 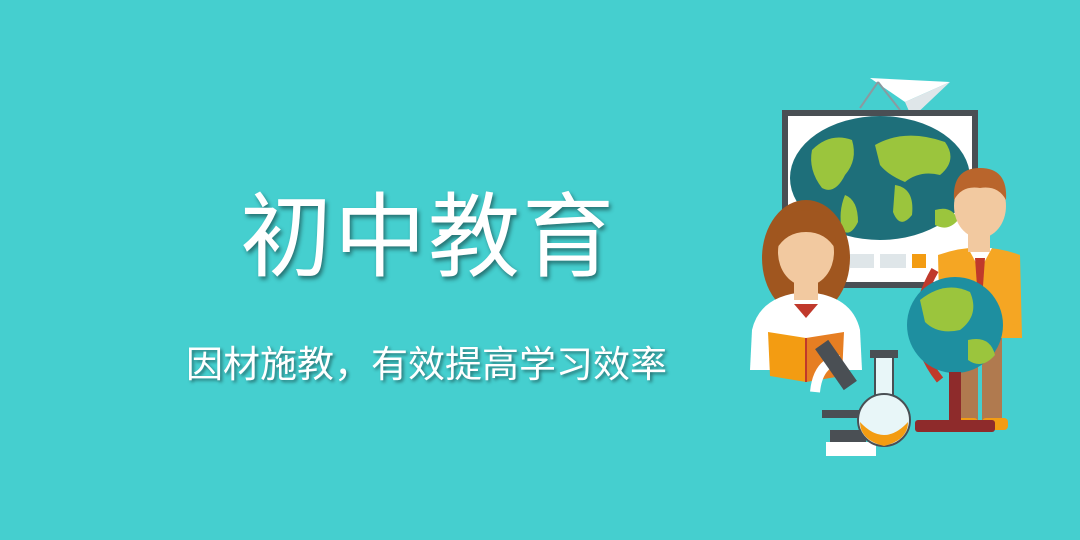 I want to click on flask-icon, so click(x=884, y=398).